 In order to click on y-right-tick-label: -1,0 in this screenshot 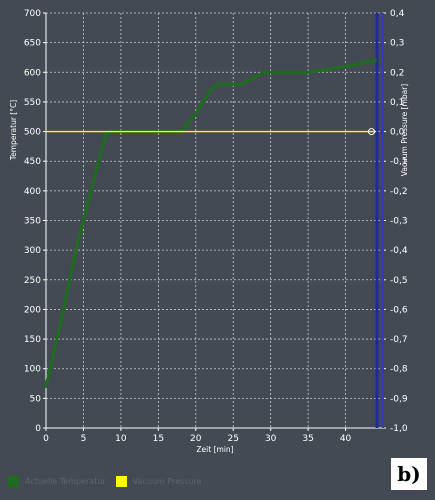, I will do `click(399, 429)`.